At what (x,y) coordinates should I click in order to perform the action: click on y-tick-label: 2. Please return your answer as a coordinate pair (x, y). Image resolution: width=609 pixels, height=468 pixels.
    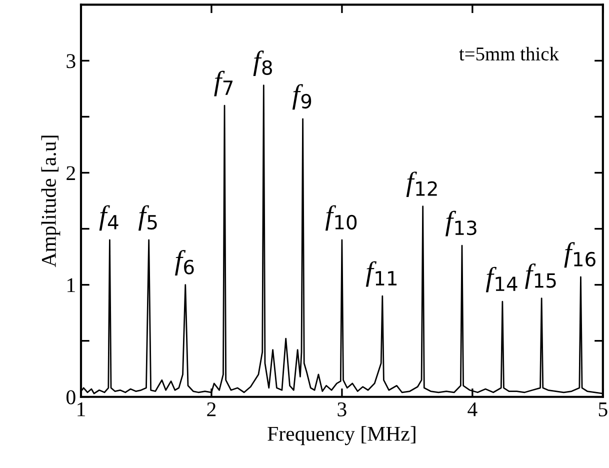
    Looking at the image, I should click on (70, 173).